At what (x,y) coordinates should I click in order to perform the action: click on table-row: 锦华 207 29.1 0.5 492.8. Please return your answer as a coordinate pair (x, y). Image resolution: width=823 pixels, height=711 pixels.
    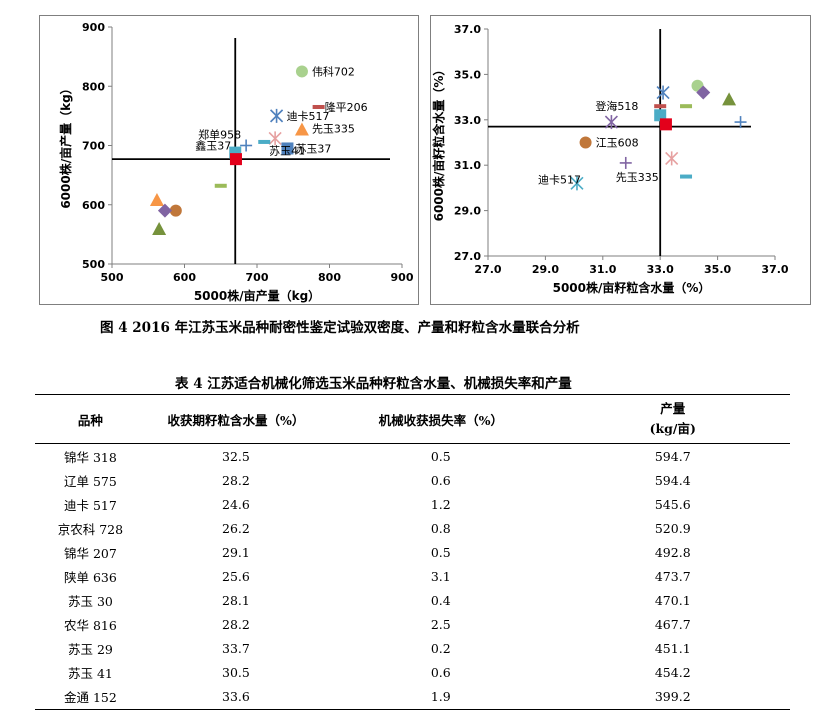
    Looking at the image, I should click on (412, 552).